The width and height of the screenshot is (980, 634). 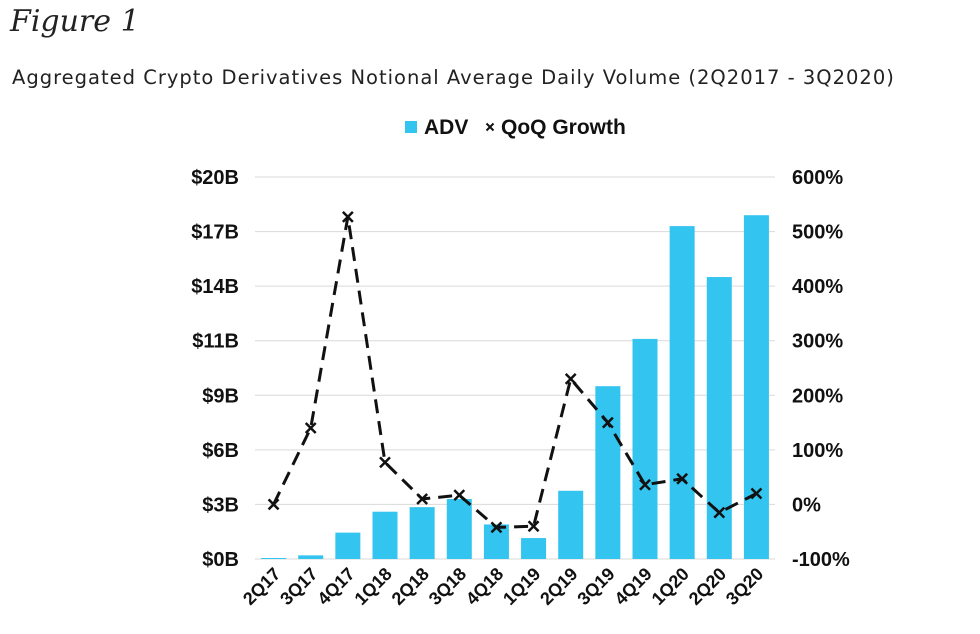 What do you see at coordinates (817, 233) in the screenshot?
I see `right-axis-tick-label: 500%` at bounding box center [817, 233].